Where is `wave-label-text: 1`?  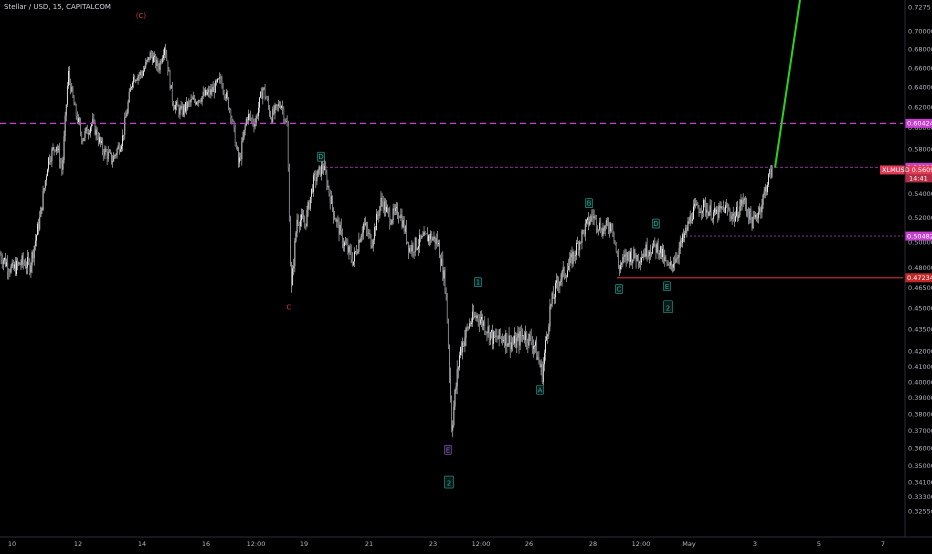 wave-label-text: 1 is located at coordinates (478, 283).